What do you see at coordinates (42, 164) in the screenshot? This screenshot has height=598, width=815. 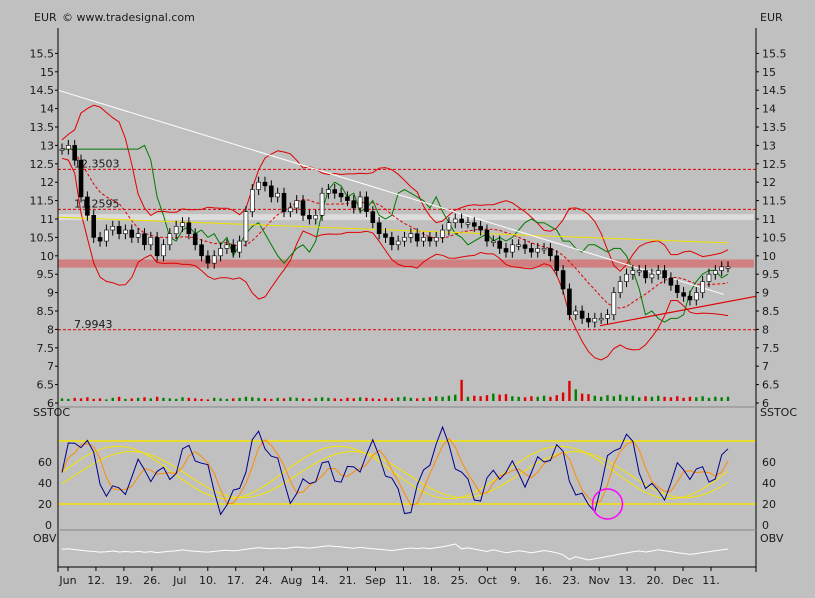 I see `y-tick-label-left: 12.5` at bounding box center [42, 164].